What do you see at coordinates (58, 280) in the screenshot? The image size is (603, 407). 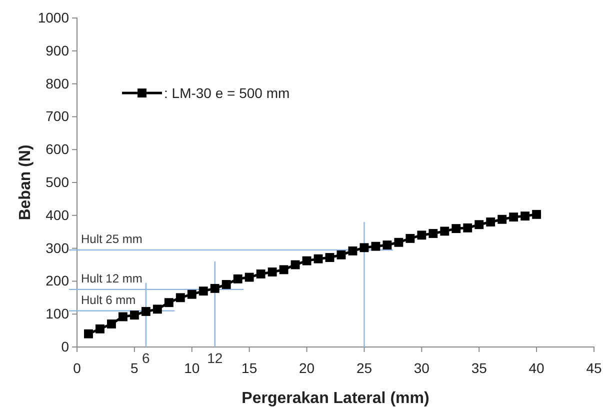 I see `y-tick-label: 200` at bounding box center [58, 280].